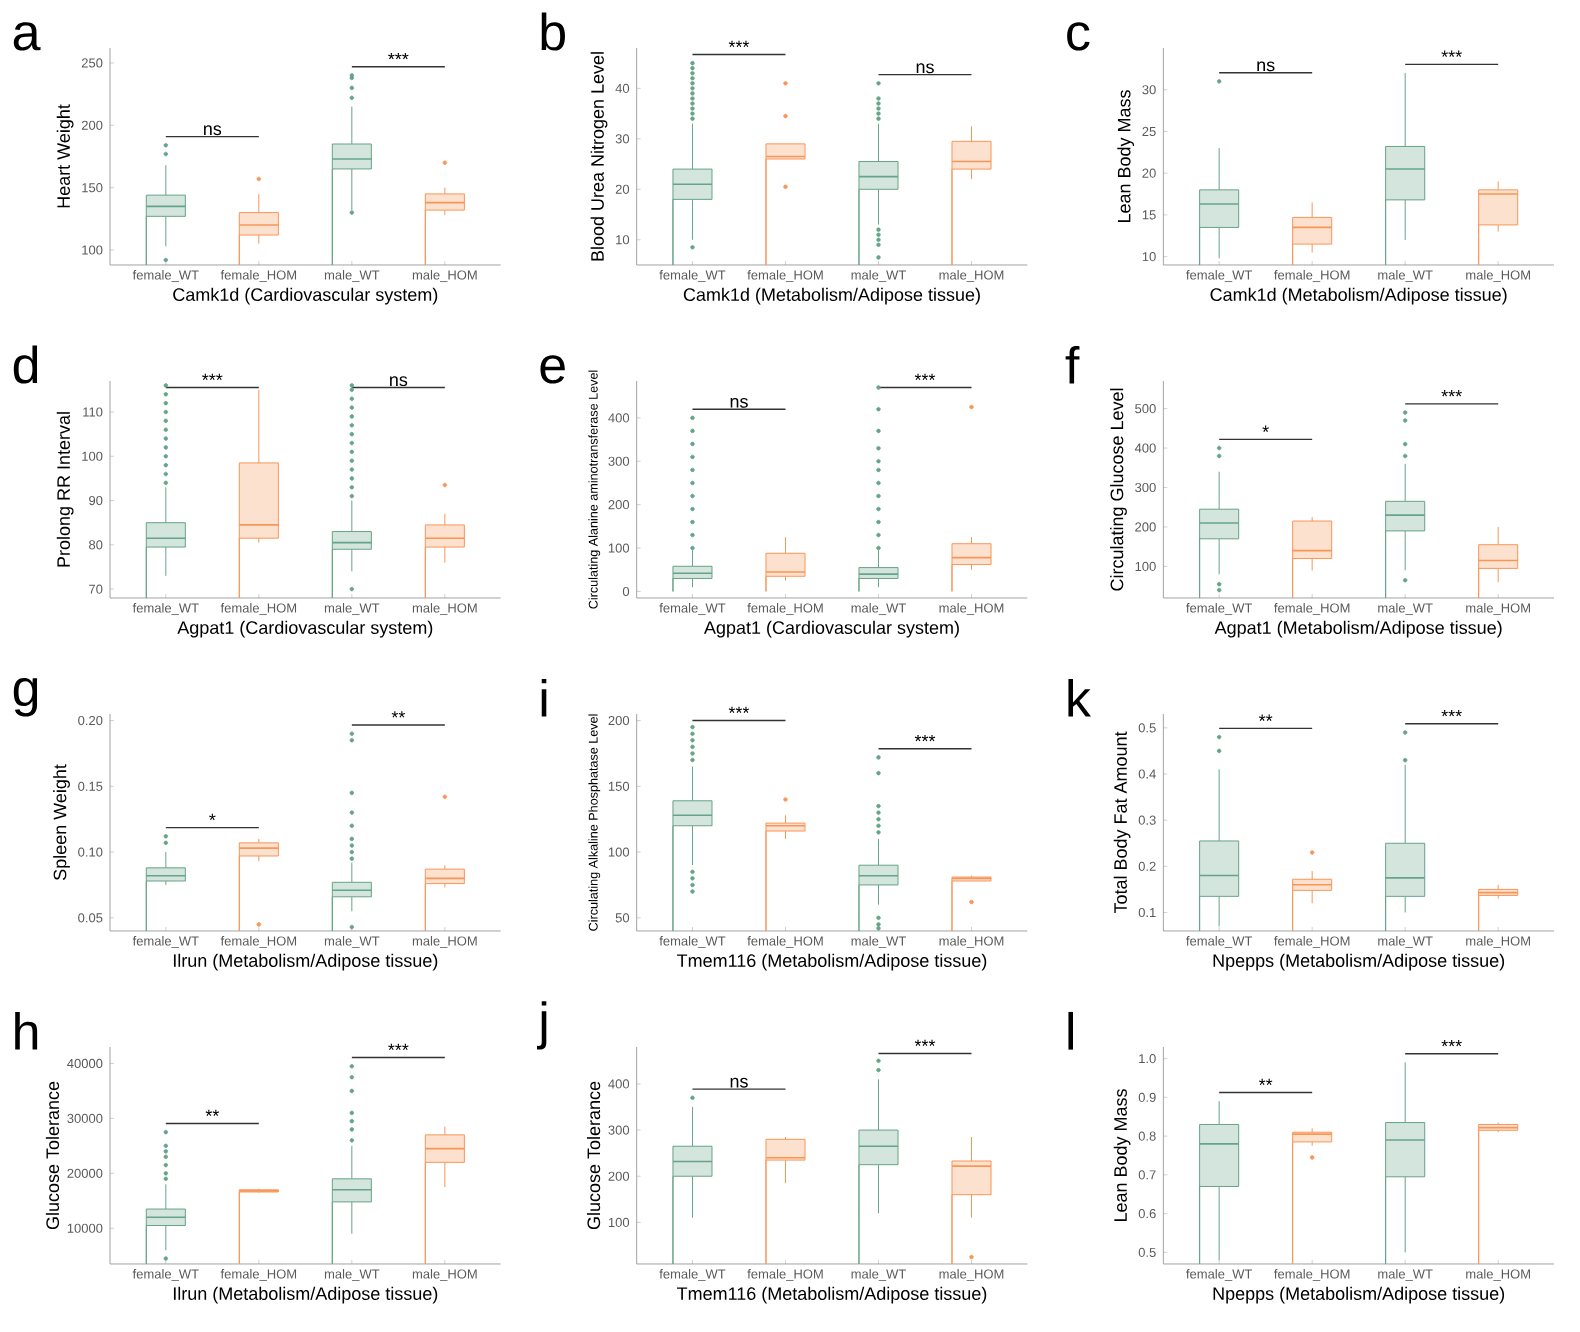 The height and width of the screenshot is (1332, 1580). What do you see at coordinates (544, 697) in the screenshot?
I see `chart-title: i` at bounding box center [544, 697].